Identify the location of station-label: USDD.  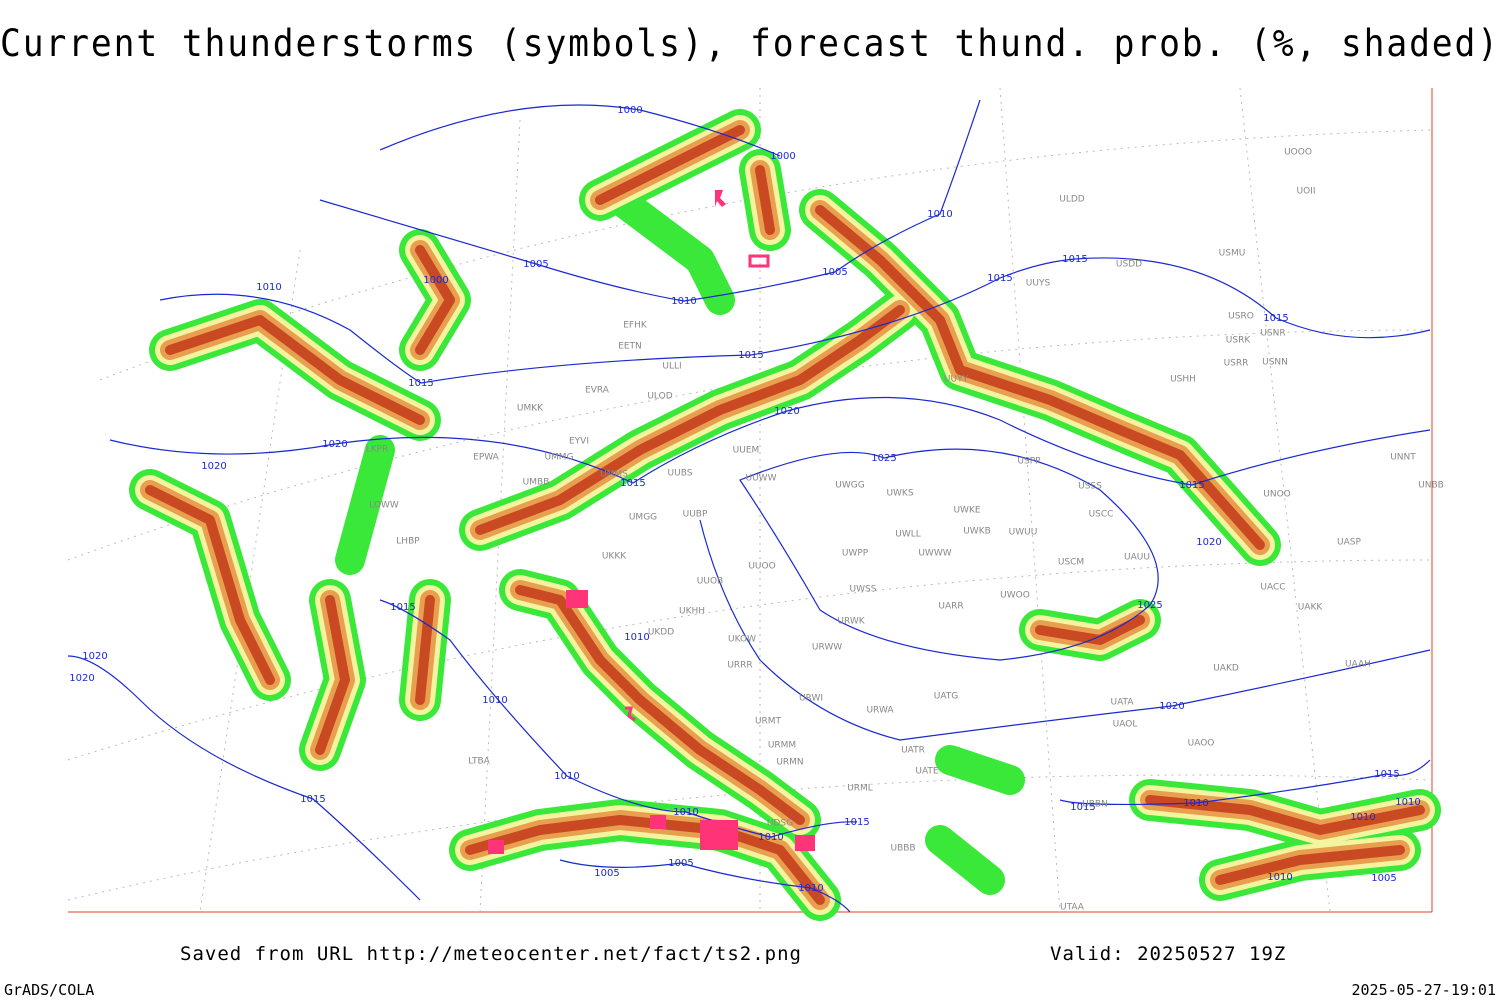
(1129, 265).